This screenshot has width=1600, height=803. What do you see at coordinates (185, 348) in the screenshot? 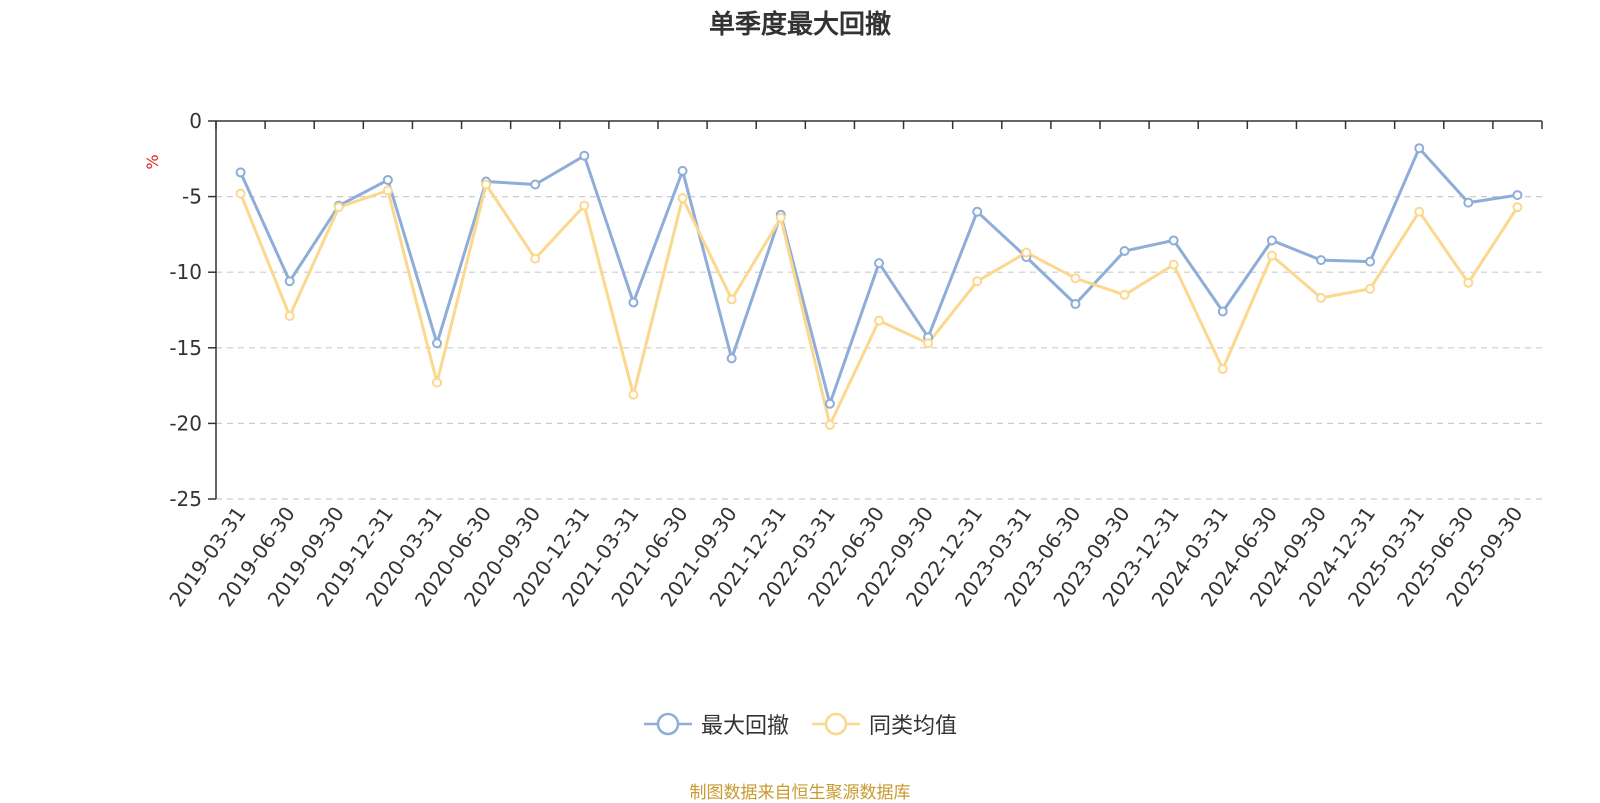
I see `y-tick-label: -15` at bounding box center [185, 348].